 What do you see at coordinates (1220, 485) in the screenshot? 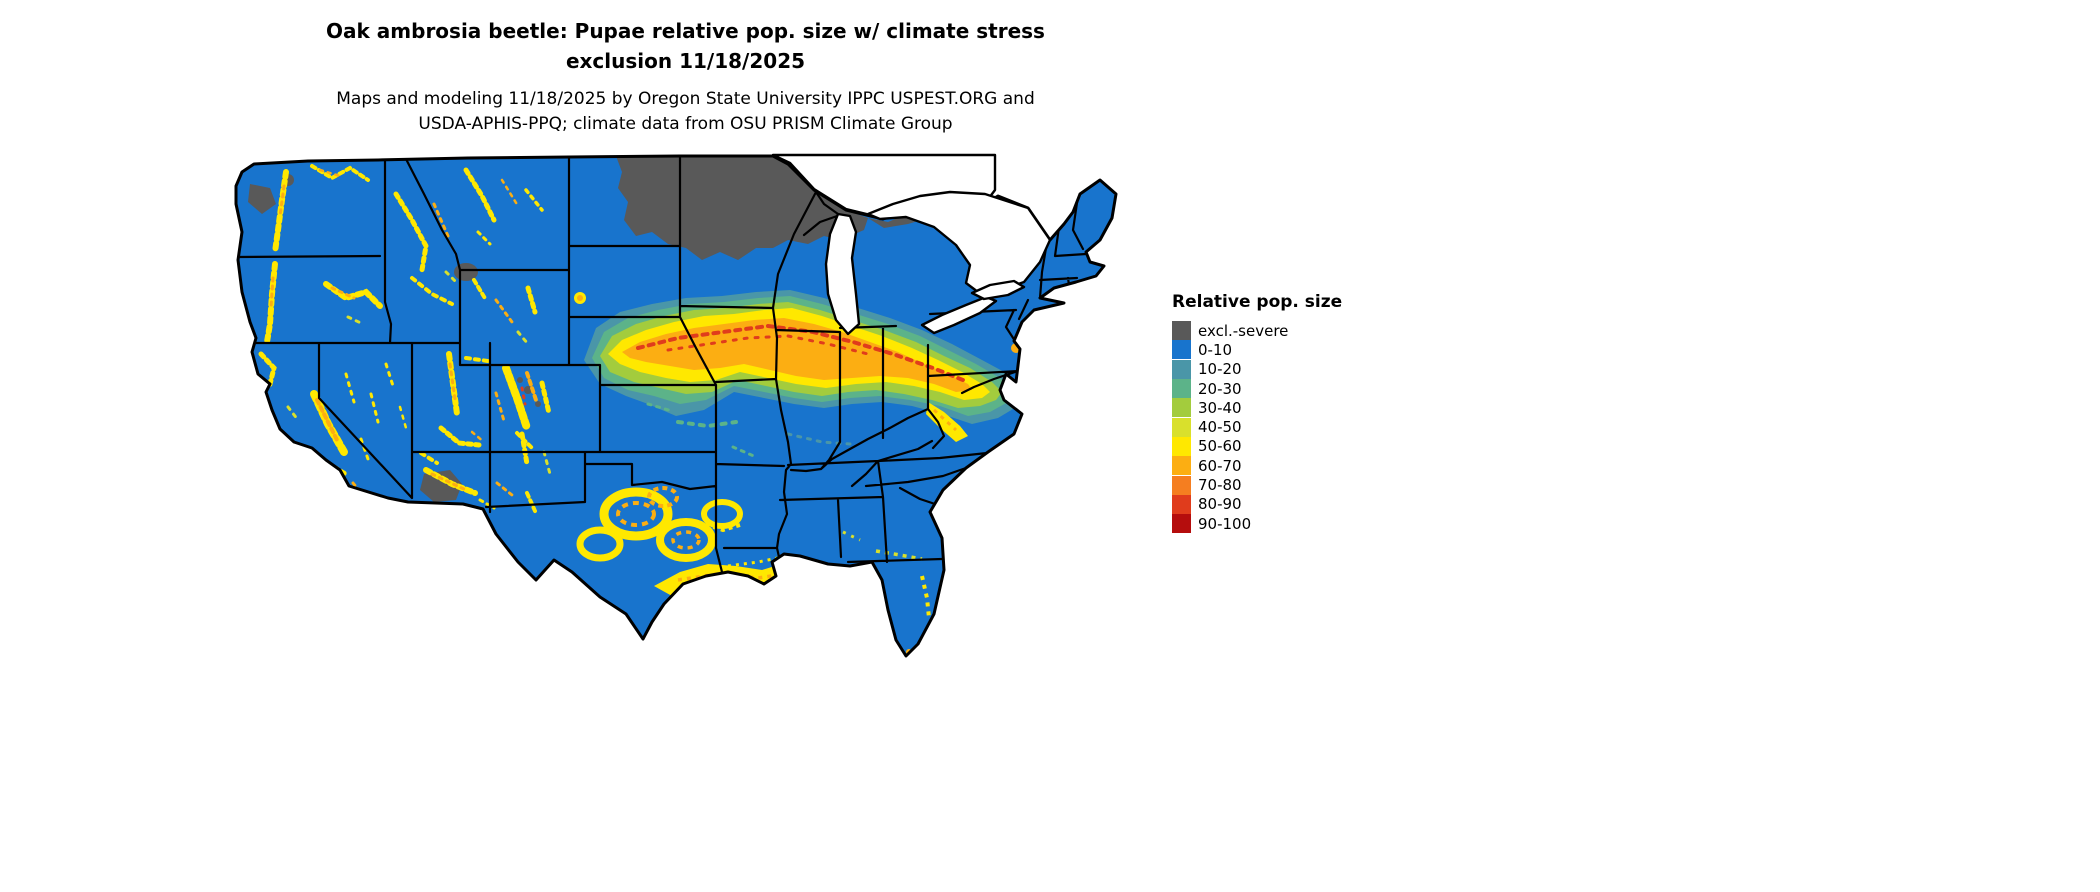
I see `legend-label: 70-80` at bounding box center [1220, 485].